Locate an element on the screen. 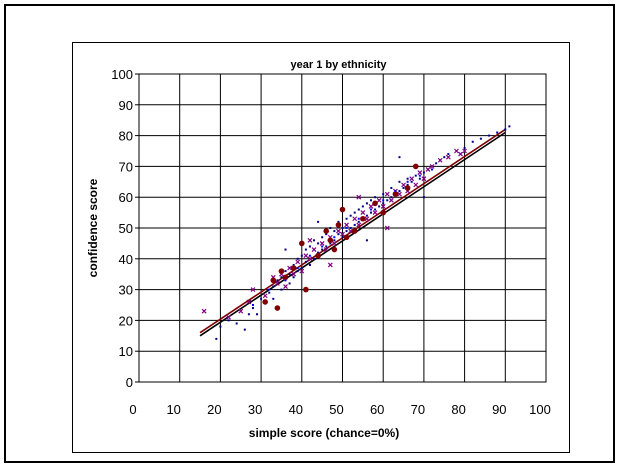  y-tick-label: 60 is located at coordinates (126, 197).